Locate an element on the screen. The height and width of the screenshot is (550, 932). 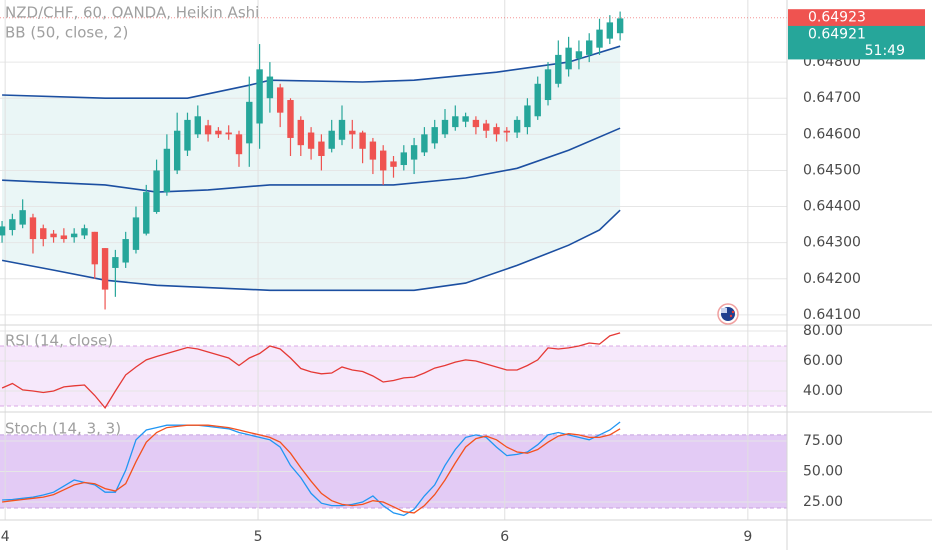
x-tick-label: 5 is located at coordinates (258, 537).